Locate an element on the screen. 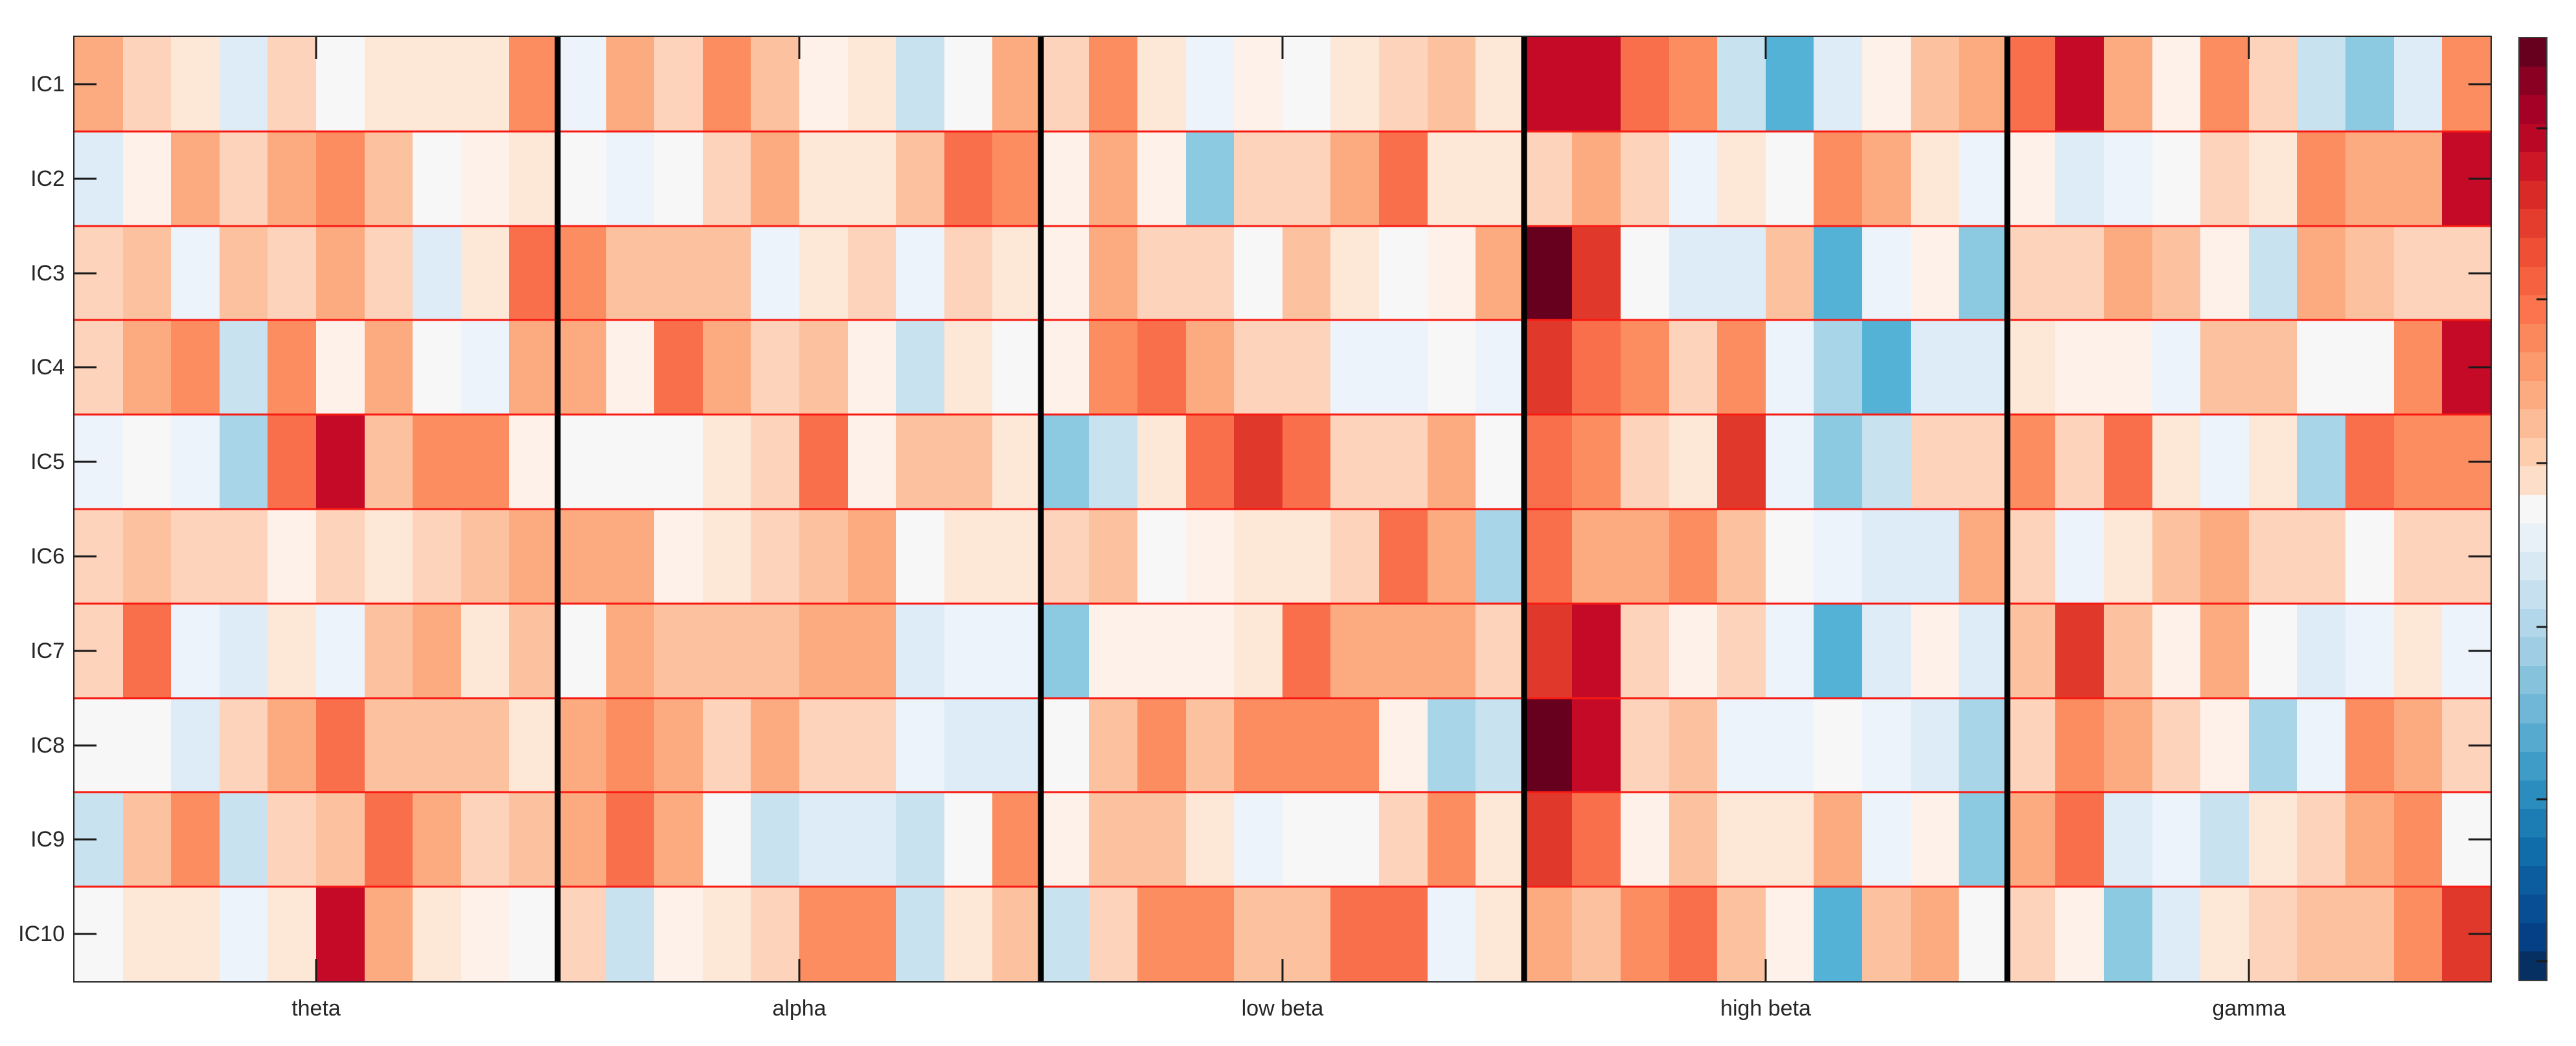  heatmap-row-ic3 is located at coordinates (1282, 273).